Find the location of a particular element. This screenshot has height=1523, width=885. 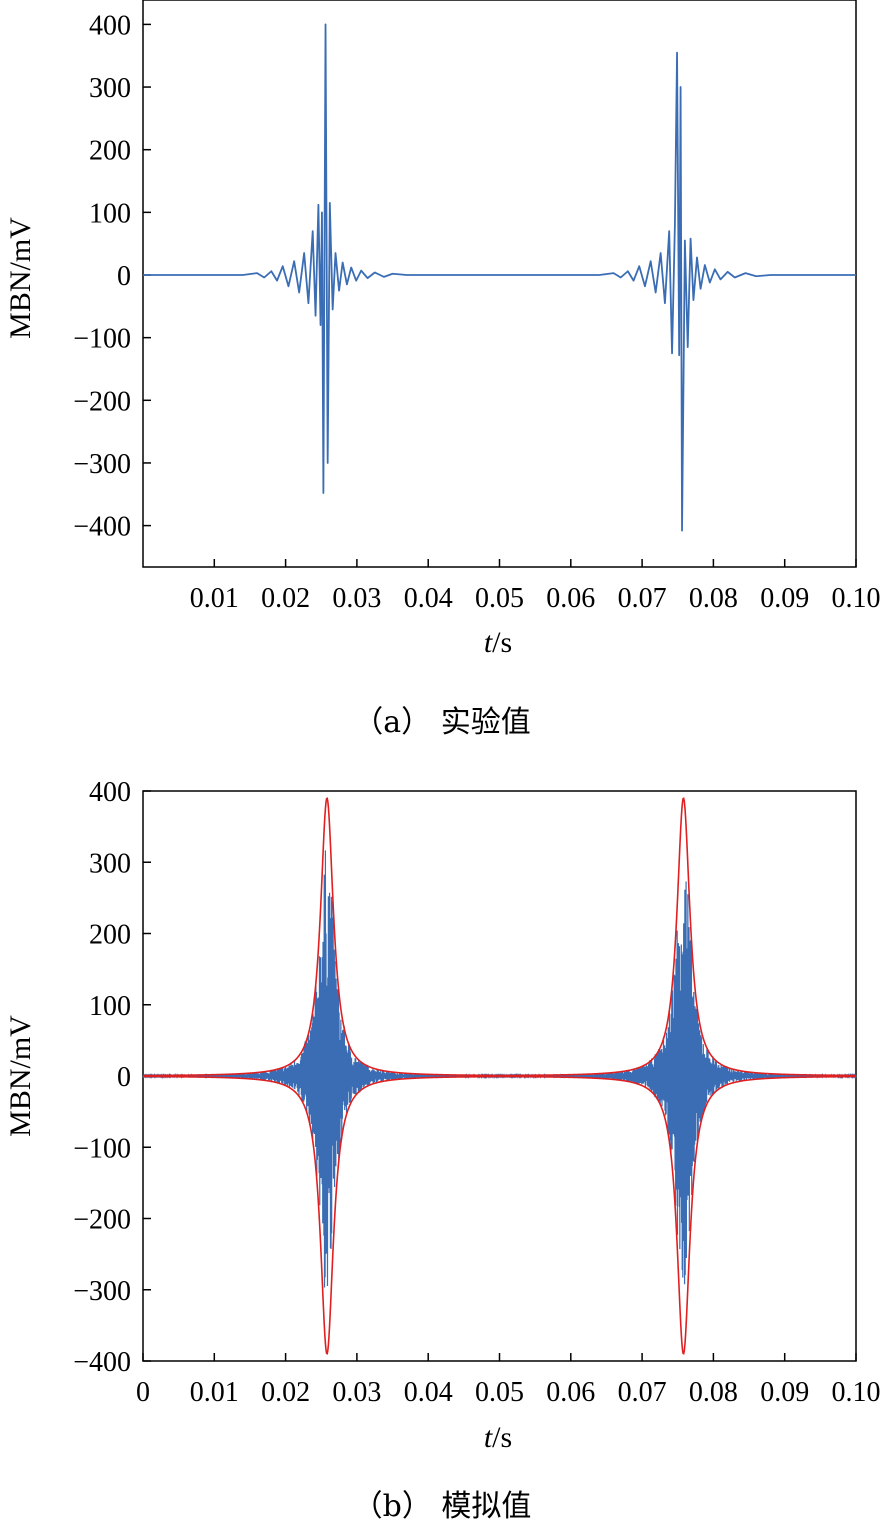

x-tick-label: 0 is located at coordinates (143, 1392).